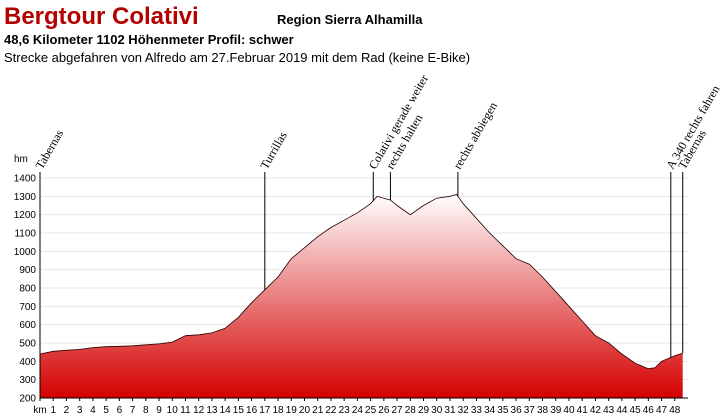  What do you see at coordinates (199, 410) in the screenshot?
I see `x-tick-label: 12` at bounding box center [199, 410].